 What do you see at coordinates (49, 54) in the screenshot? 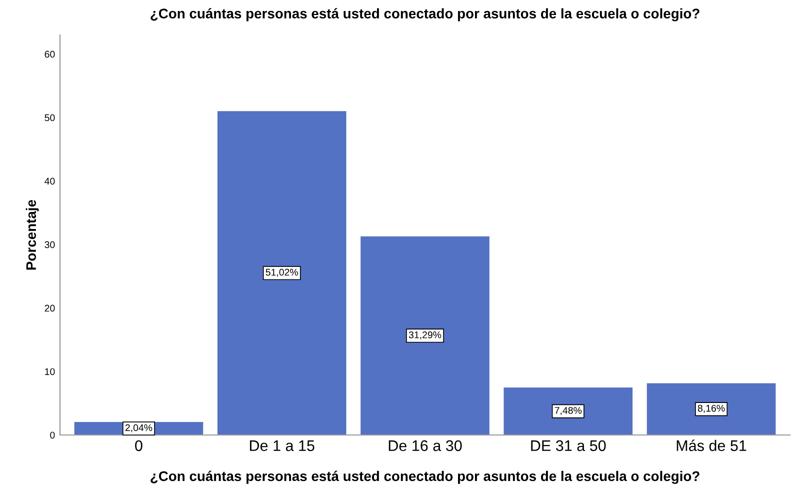
I see `y-tick-label: 60` at bounding box center [49, 54].